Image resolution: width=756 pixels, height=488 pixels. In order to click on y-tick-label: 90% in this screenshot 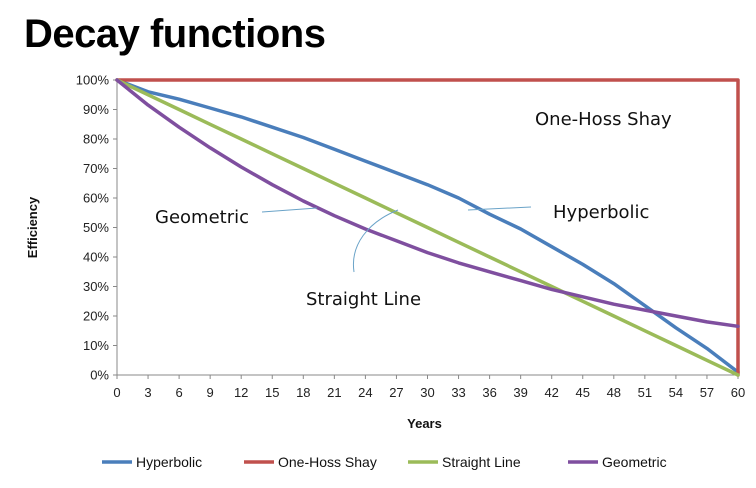, I will do `click(96, 109)`.